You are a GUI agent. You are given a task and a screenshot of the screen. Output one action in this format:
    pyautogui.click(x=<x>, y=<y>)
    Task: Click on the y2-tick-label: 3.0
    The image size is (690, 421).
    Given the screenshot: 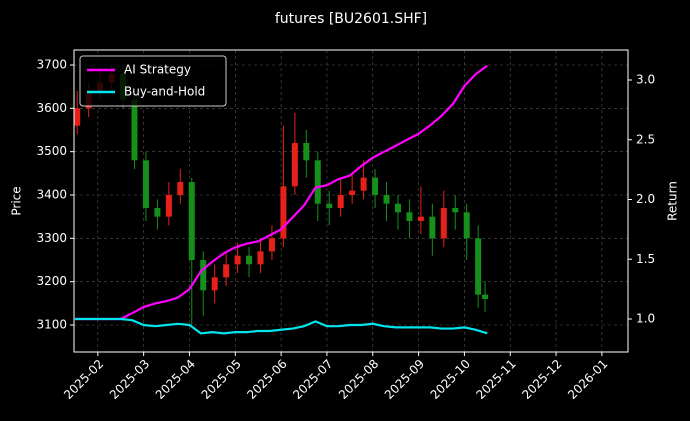 What is the action you would take?
    pyautogui.click(x=645, y=79)
    